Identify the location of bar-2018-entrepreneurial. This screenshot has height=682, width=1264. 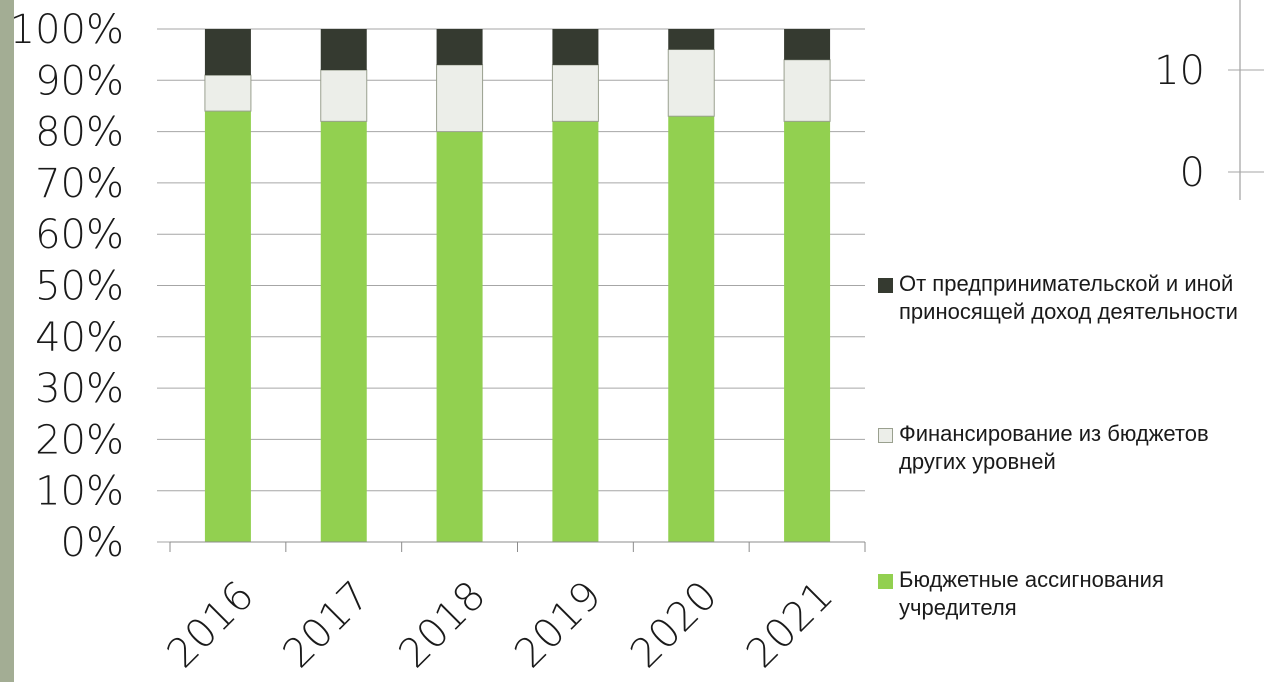
(459, 47).